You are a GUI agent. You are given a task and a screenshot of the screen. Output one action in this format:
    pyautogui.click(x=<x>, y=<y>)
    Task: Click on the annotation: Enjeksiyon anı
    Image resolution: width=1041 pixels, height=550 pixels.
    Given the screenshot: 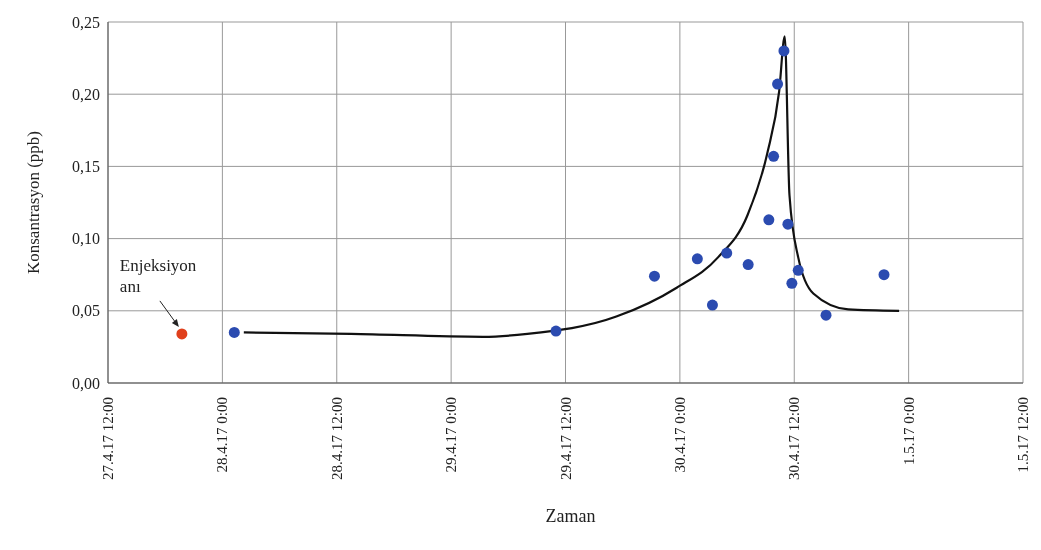 What is the action you would take?
    pyautogui.click(x=158, y=275)
    